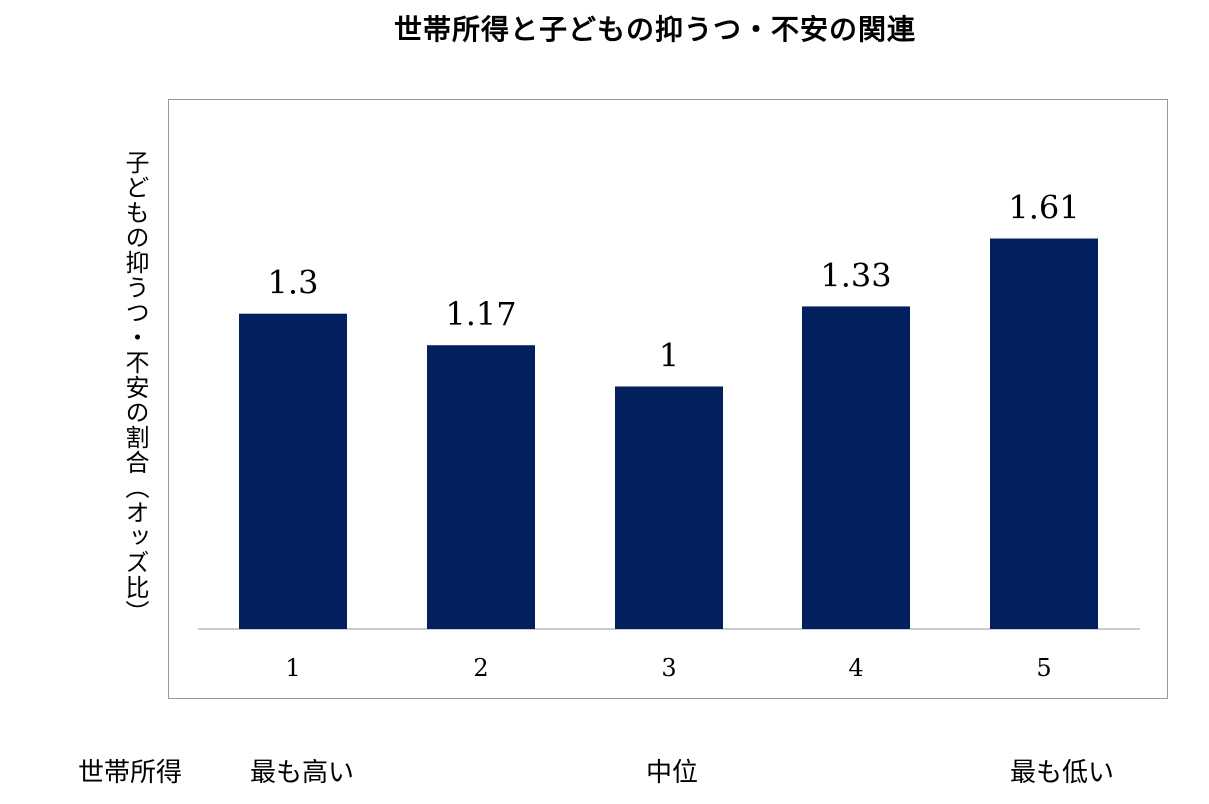  Describe the element at coordinates (135, 387) in the screenshot. I see `y-axis-label: 子どもの抑うつ・不安の割合（オッズ比）` at that location.